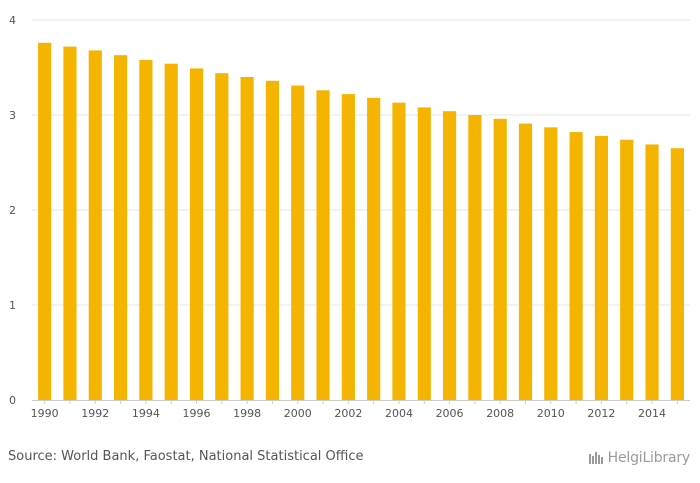 The width and height of the screenshot is (700, 483). I want to click on bar-2010, so click(551, 263).